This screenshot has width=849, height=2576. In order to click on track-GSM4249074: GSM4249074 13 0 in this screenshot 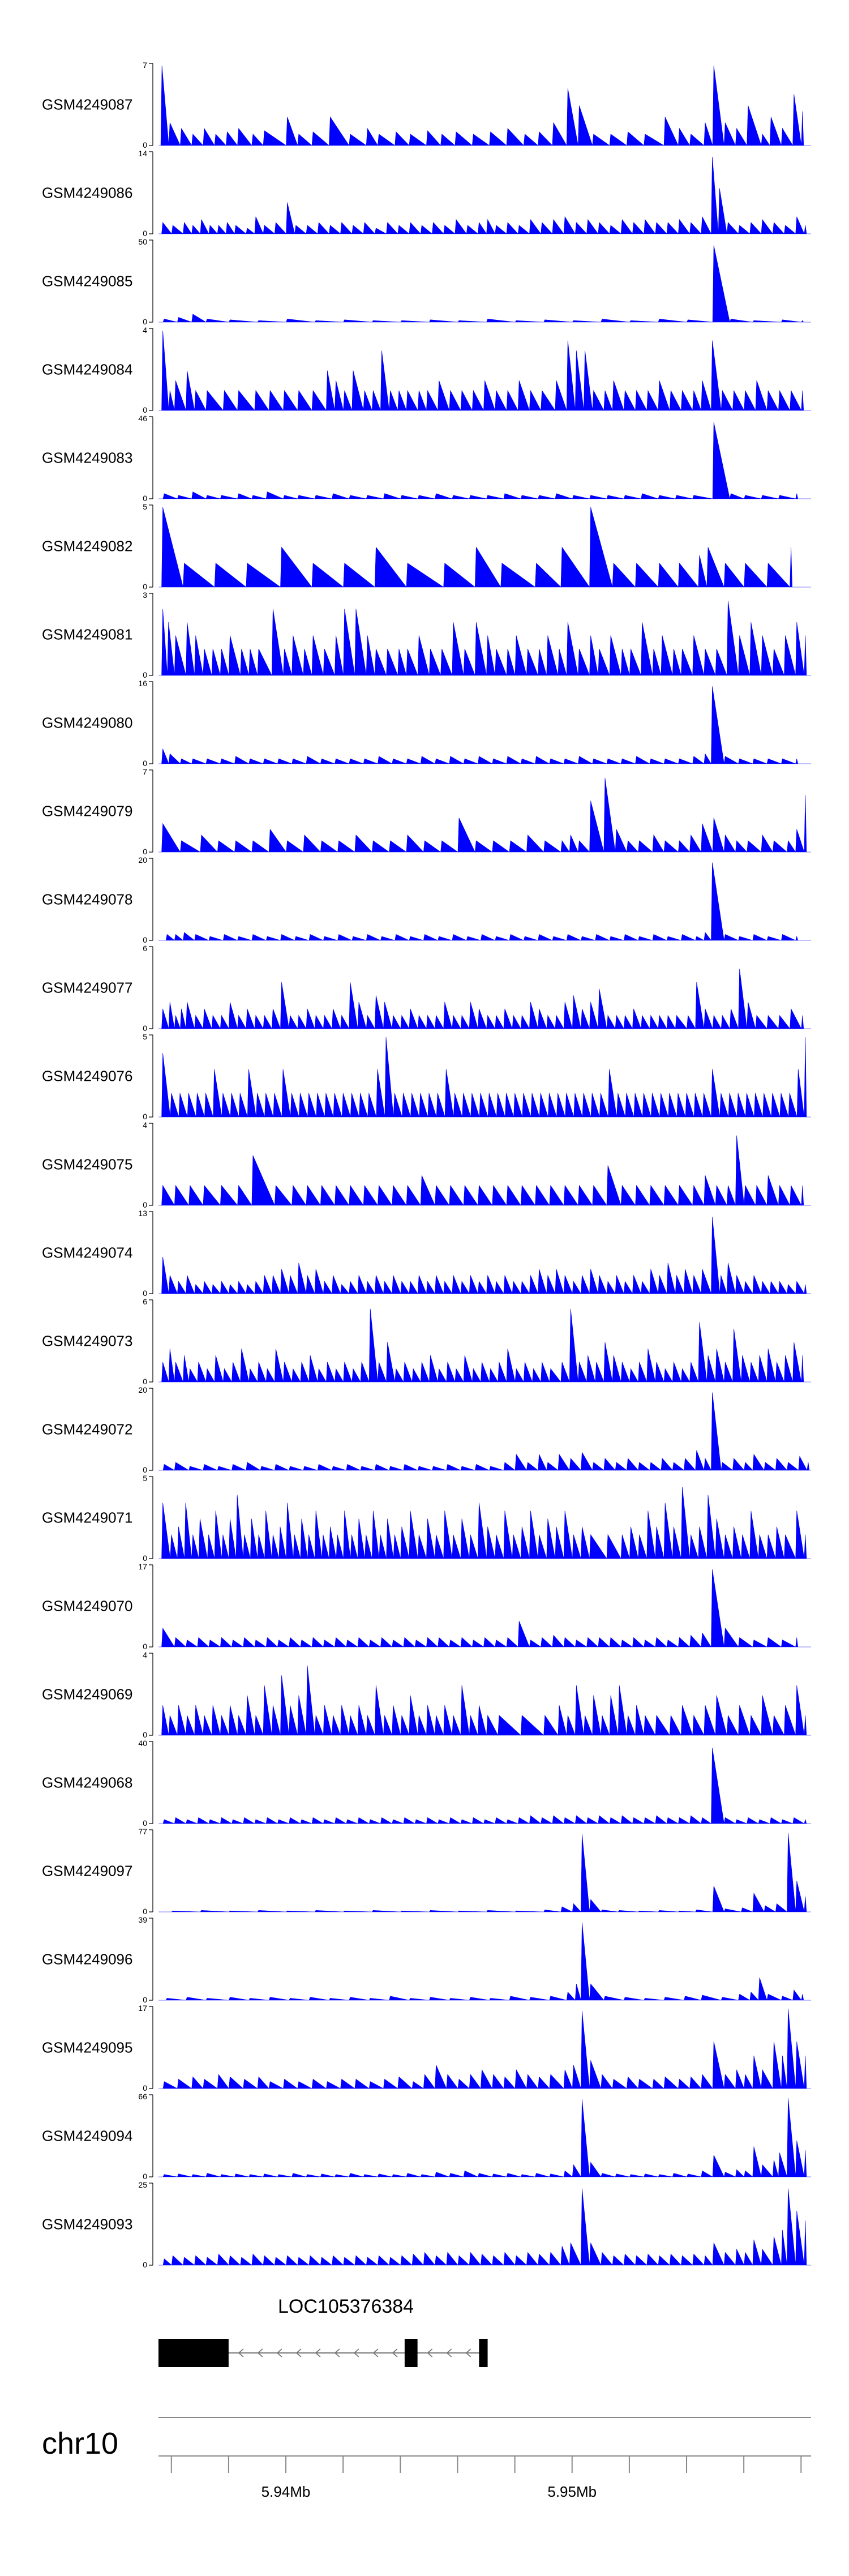, I will do `click(426, 1253)`.